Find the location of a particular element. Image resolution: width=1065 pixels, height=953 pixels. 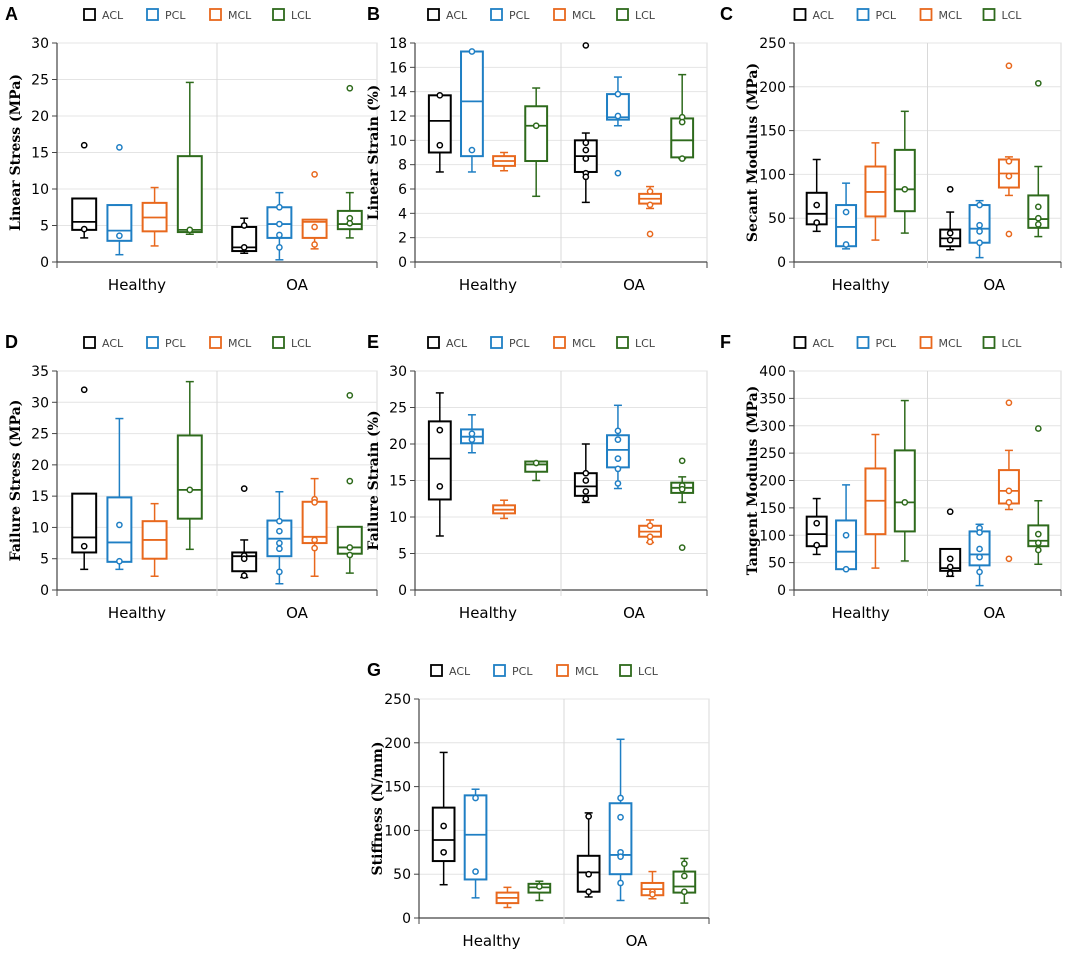

panel-letter: G is located at coordinates (374, 670).